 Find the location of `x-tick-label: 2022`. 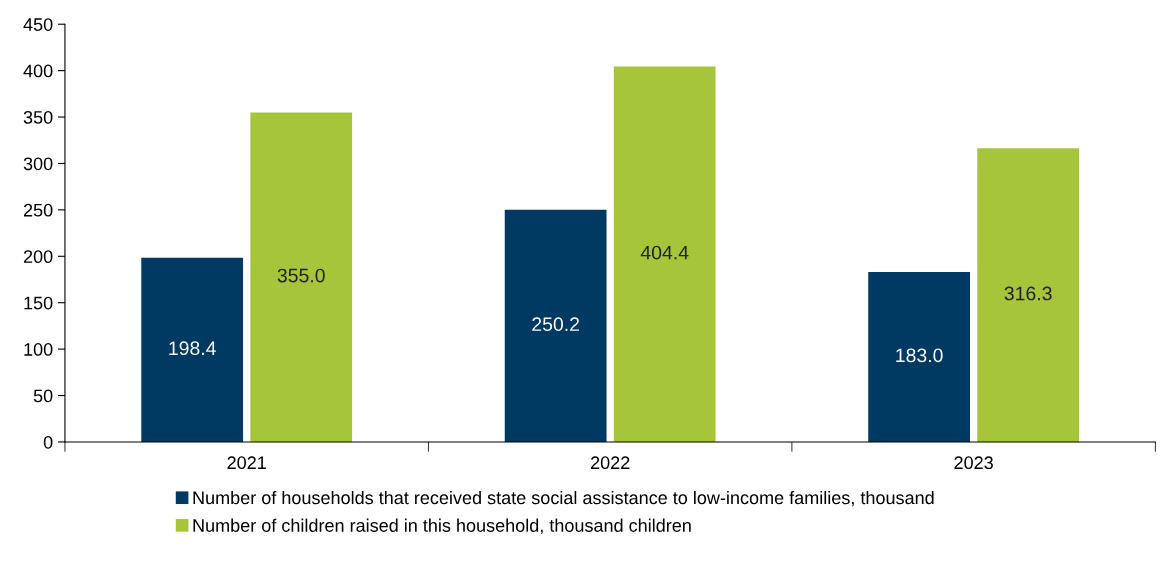

x-tick-label: 2022 is located at coordinates (610, 463).